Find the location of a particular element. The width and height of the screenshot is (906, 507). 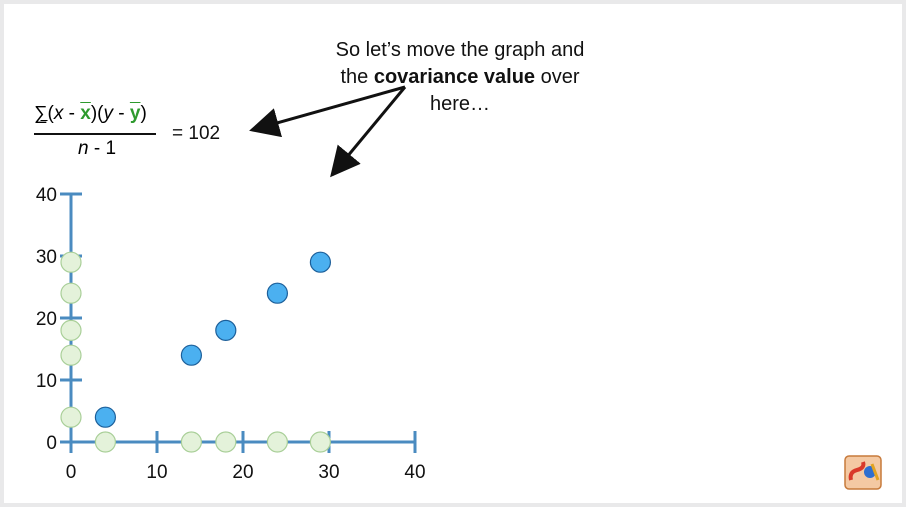

x-tick-label: 40 is located at coordinates (414, 472).